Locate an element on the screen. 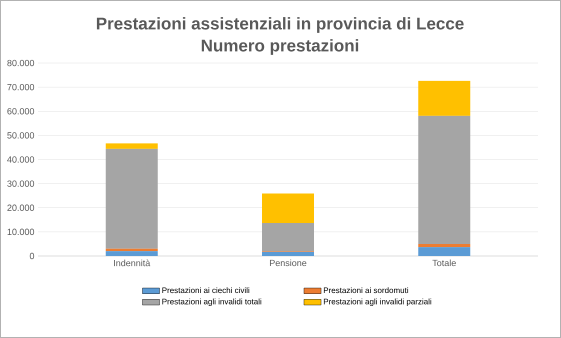 The image size is (561, 338). y-tick-label: 70.000 is located at coordinates (20, 87).